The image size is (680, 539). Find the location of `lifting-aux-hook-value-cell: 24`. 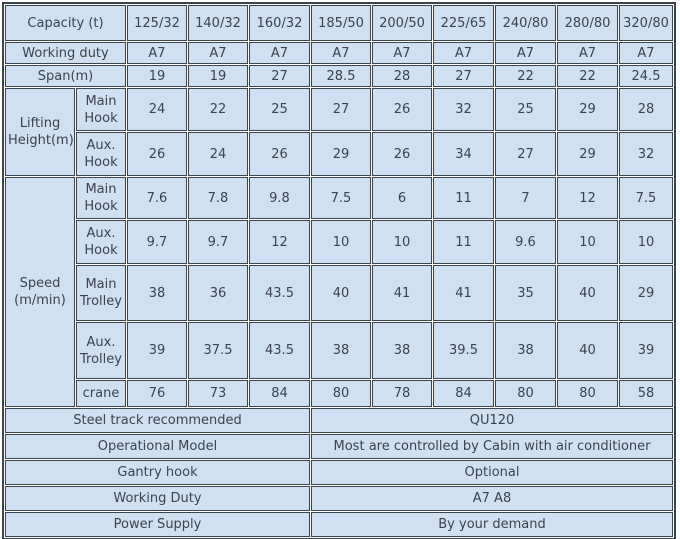

lifting-aux-hook-value-cell: 24 is located at coordinates (218, 154).